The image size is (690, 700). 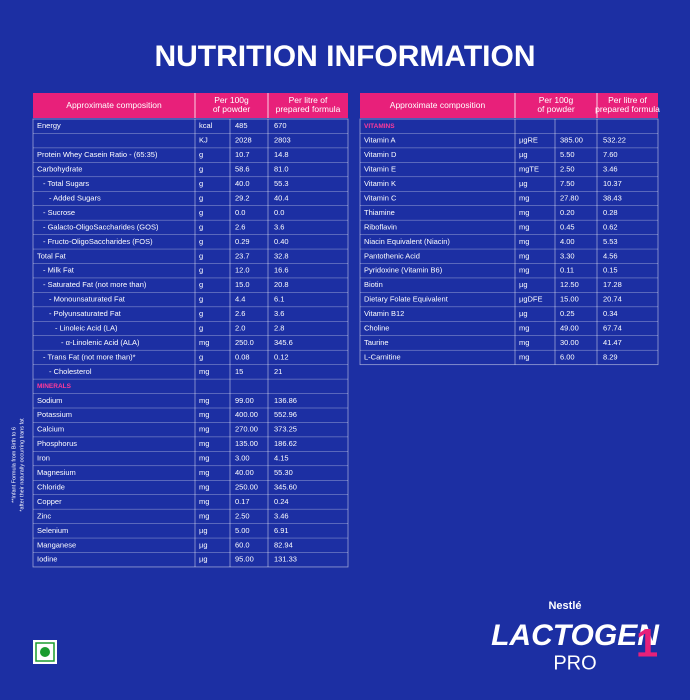 I want to click on header-cell: Per litre of prepared formula, so click(x=627, y=104).